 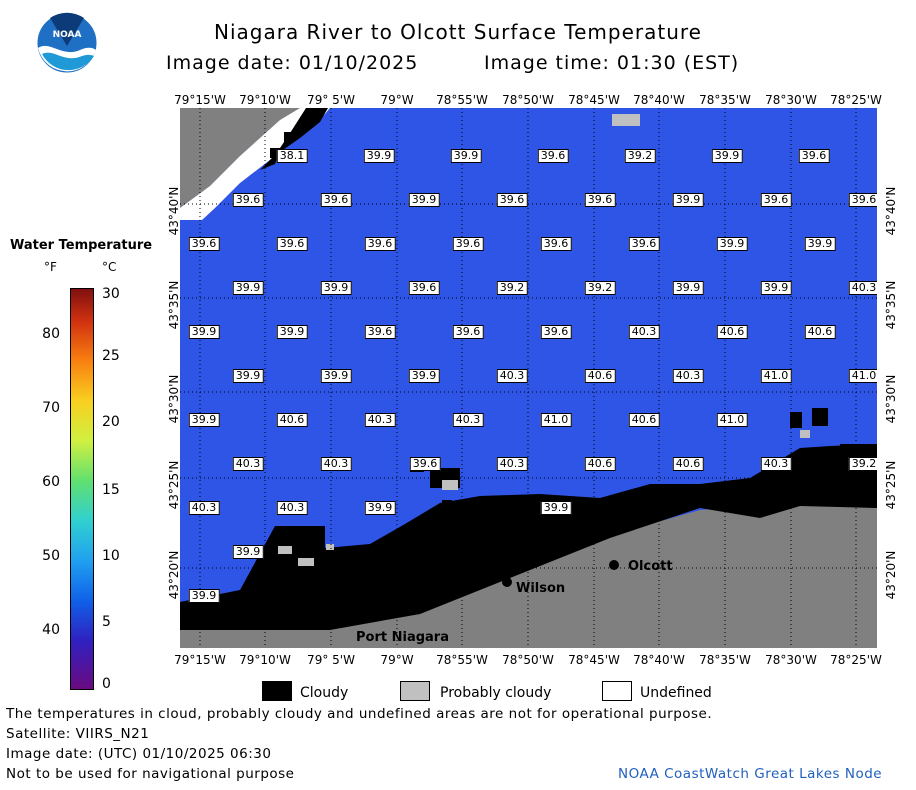 I want to click on lon-label: 78°40'W, so click(x=659, y=100).